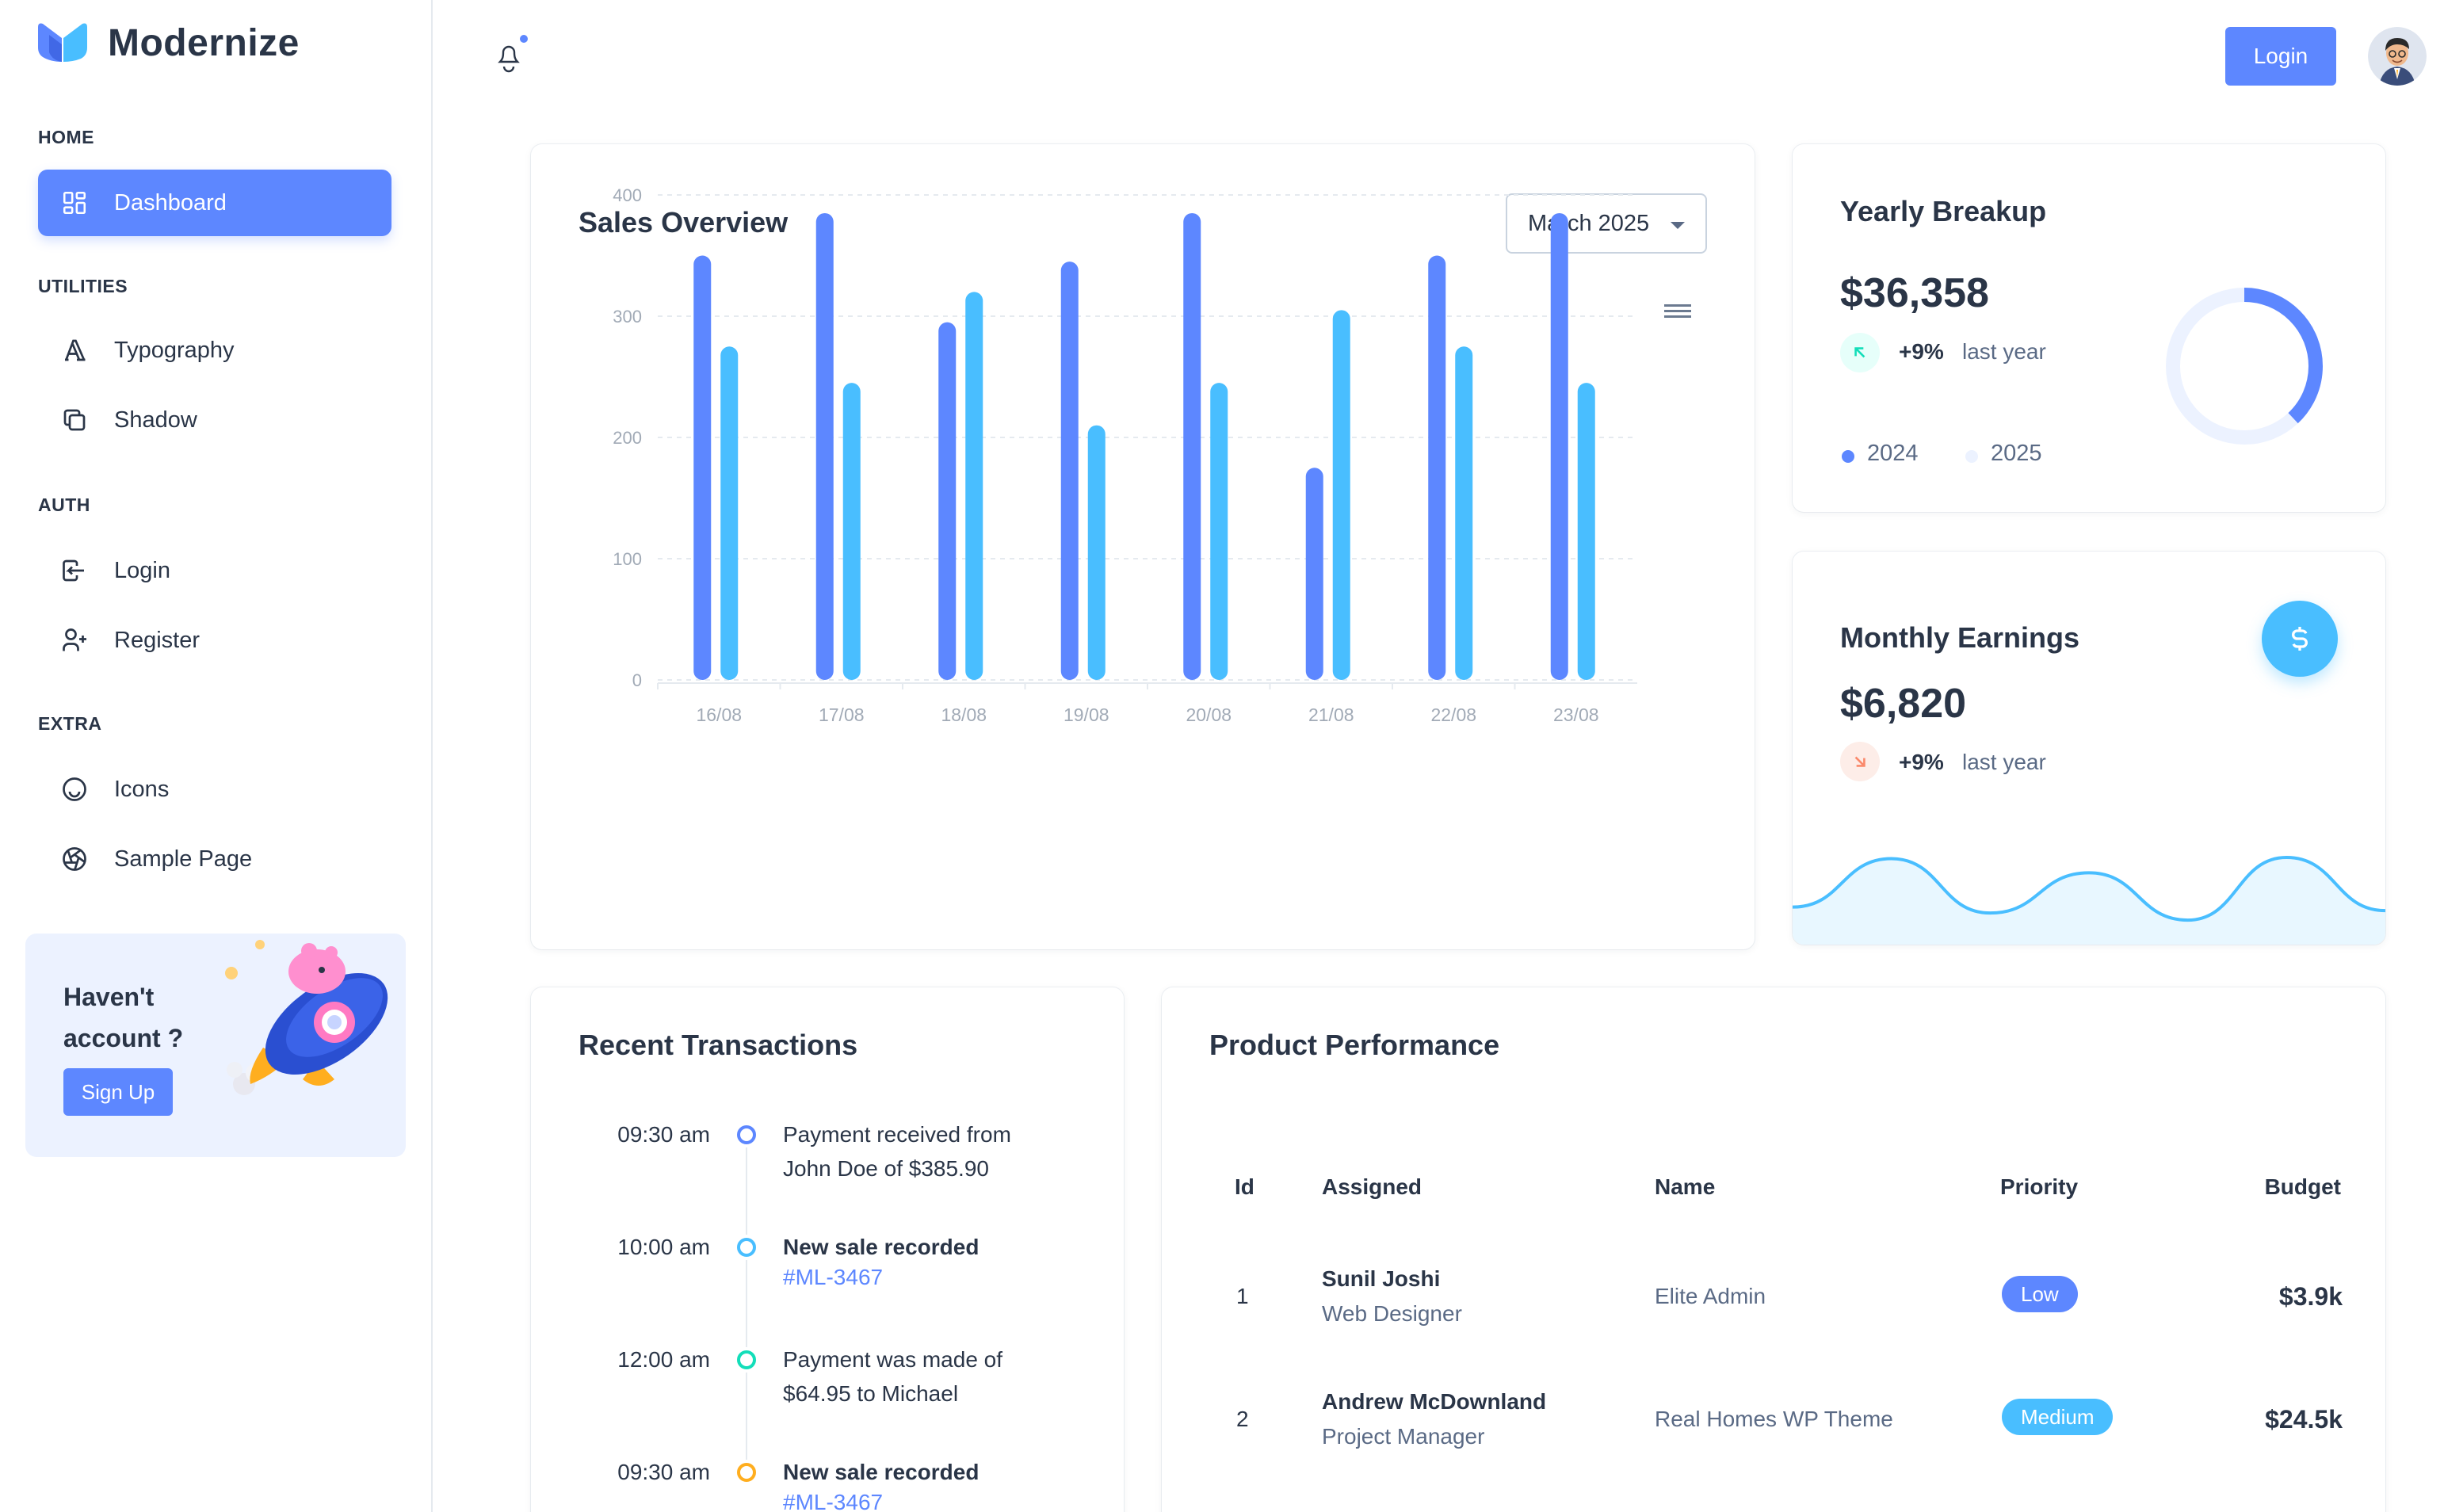  What do you see at coordinates (214, 640) in the screenshot?
I see `sidebar-item-register: Register` at bounding box center [214, 640].